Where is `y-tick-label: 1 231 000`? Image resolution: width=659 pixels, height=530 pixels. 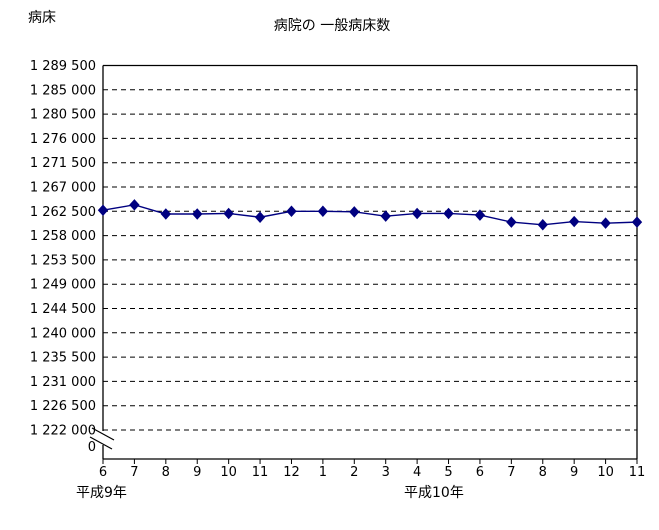
y-tick-label: 1 231 000 is located at coordinates (63, 382).